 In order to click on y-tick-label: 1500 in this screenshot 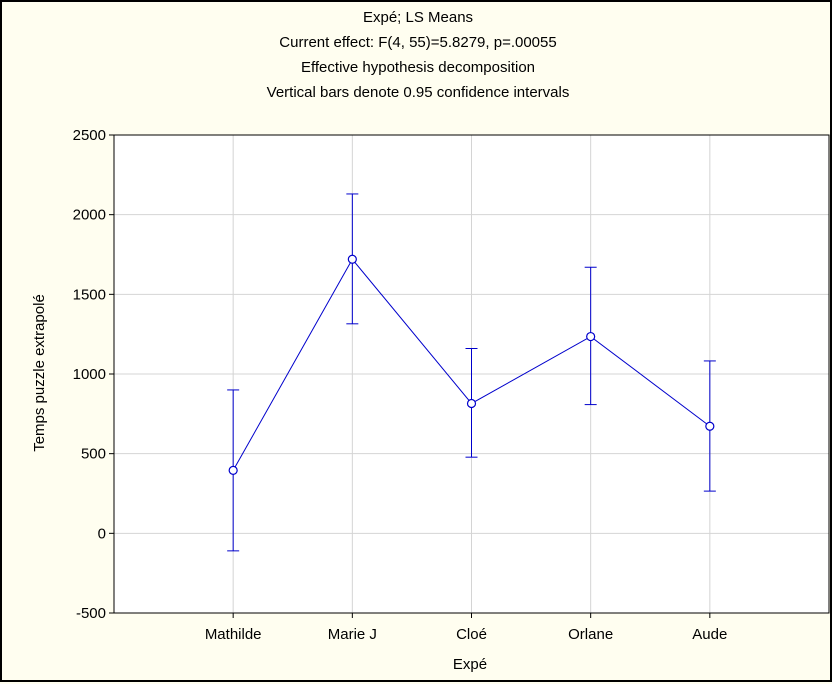, I will do `click(89, 294)`.